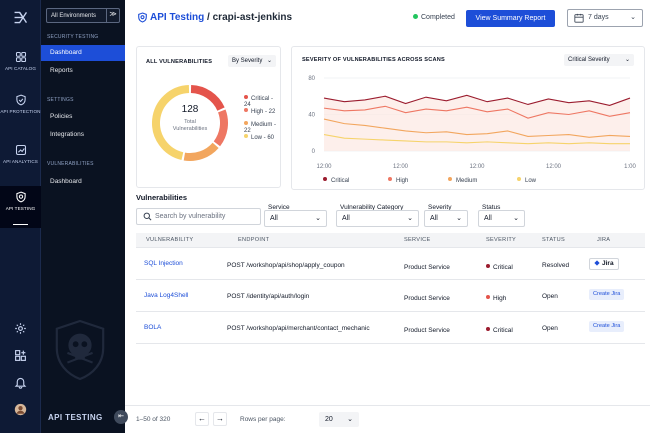 This screenshot has height=433, width=650. What do you see at coordinates (402, 181) in the screenshot?
I see `legend-label: High` at bounding box center [402, 181].